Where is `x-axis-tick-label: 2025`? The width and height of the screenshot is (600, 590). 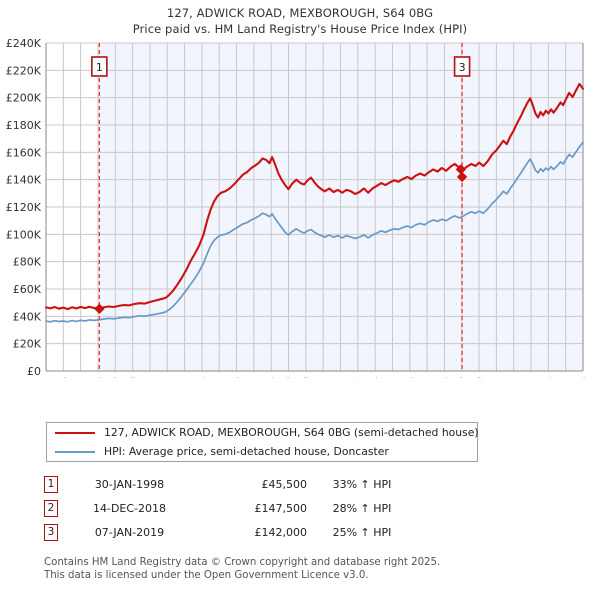 x-axis-tick-label: 2025 is located at coordinates (566, 377).